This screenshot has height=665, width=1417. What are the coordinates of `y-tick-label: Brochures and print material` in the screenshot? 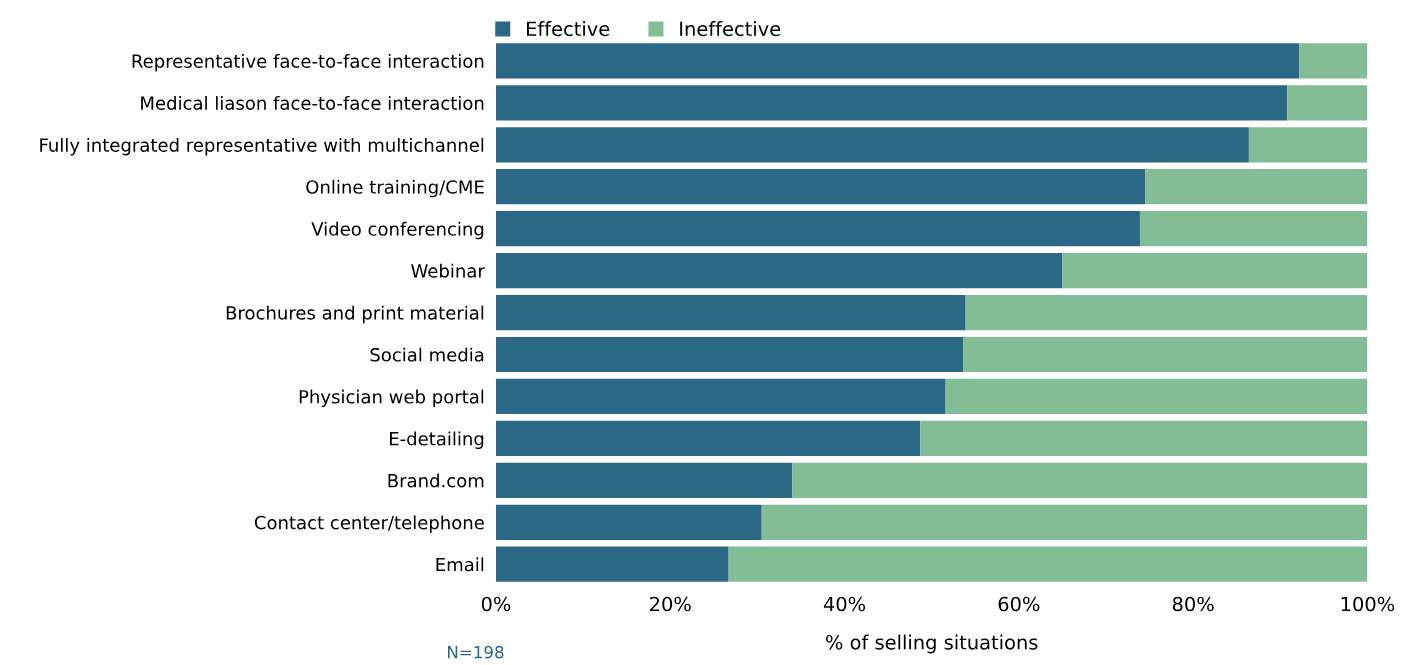 It's located at (355, 314).